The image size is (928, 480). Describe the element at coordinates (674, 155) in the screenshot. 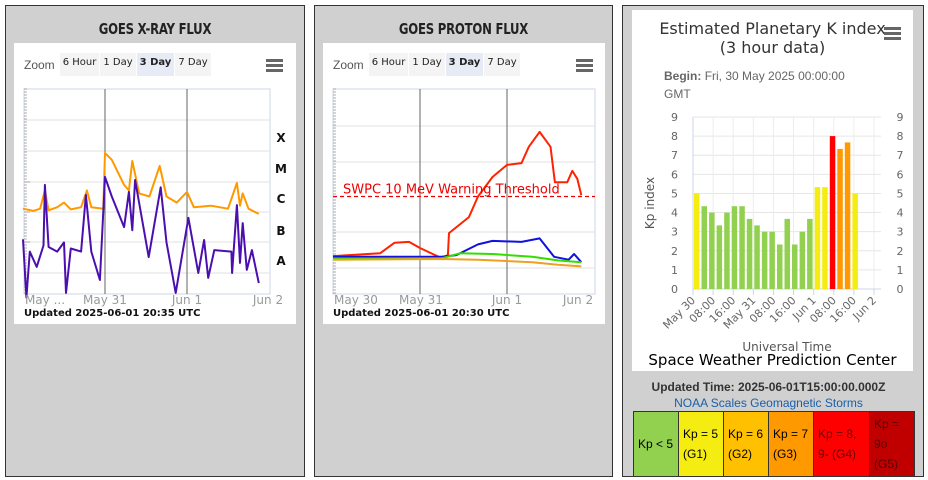

I see `y-tick-label: 7` at that location.